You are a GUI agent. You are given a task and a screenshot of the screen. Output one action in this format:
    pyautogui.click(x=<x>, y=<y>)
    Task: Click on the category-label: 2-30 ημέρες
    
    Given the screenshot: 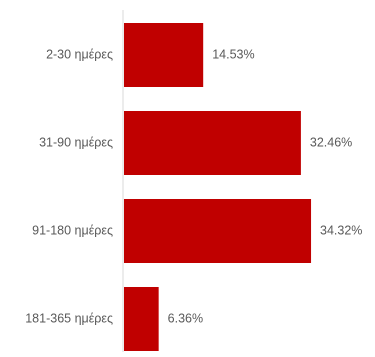 What is the action you would take?
    pyautogui.click(x=79, y=54)
    